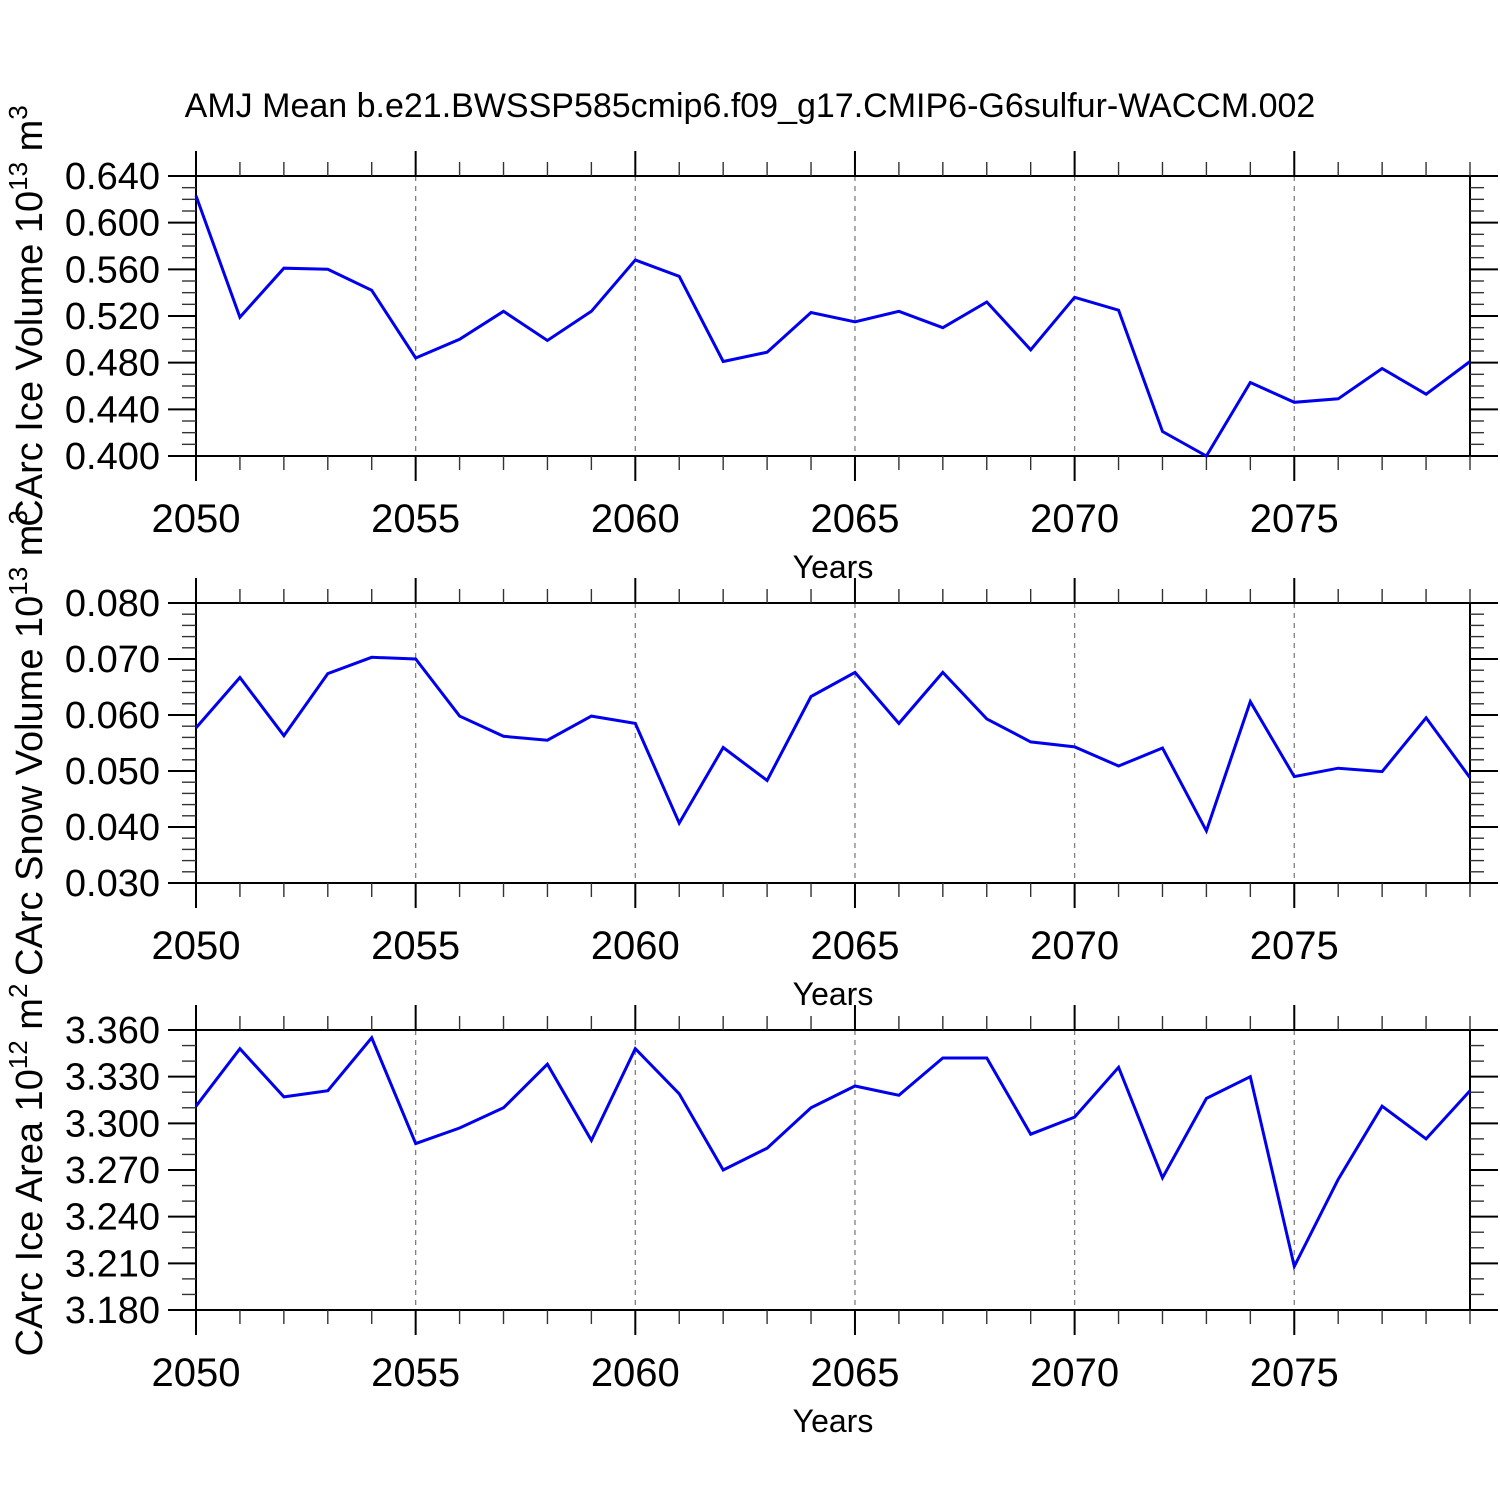 The width and height of the screenshot is (1500, 1505). What do you see at coordinates (112, 1218) in the screenshot?
I see `y-tick-label: 3.240` at bounding box center [112, 1218].